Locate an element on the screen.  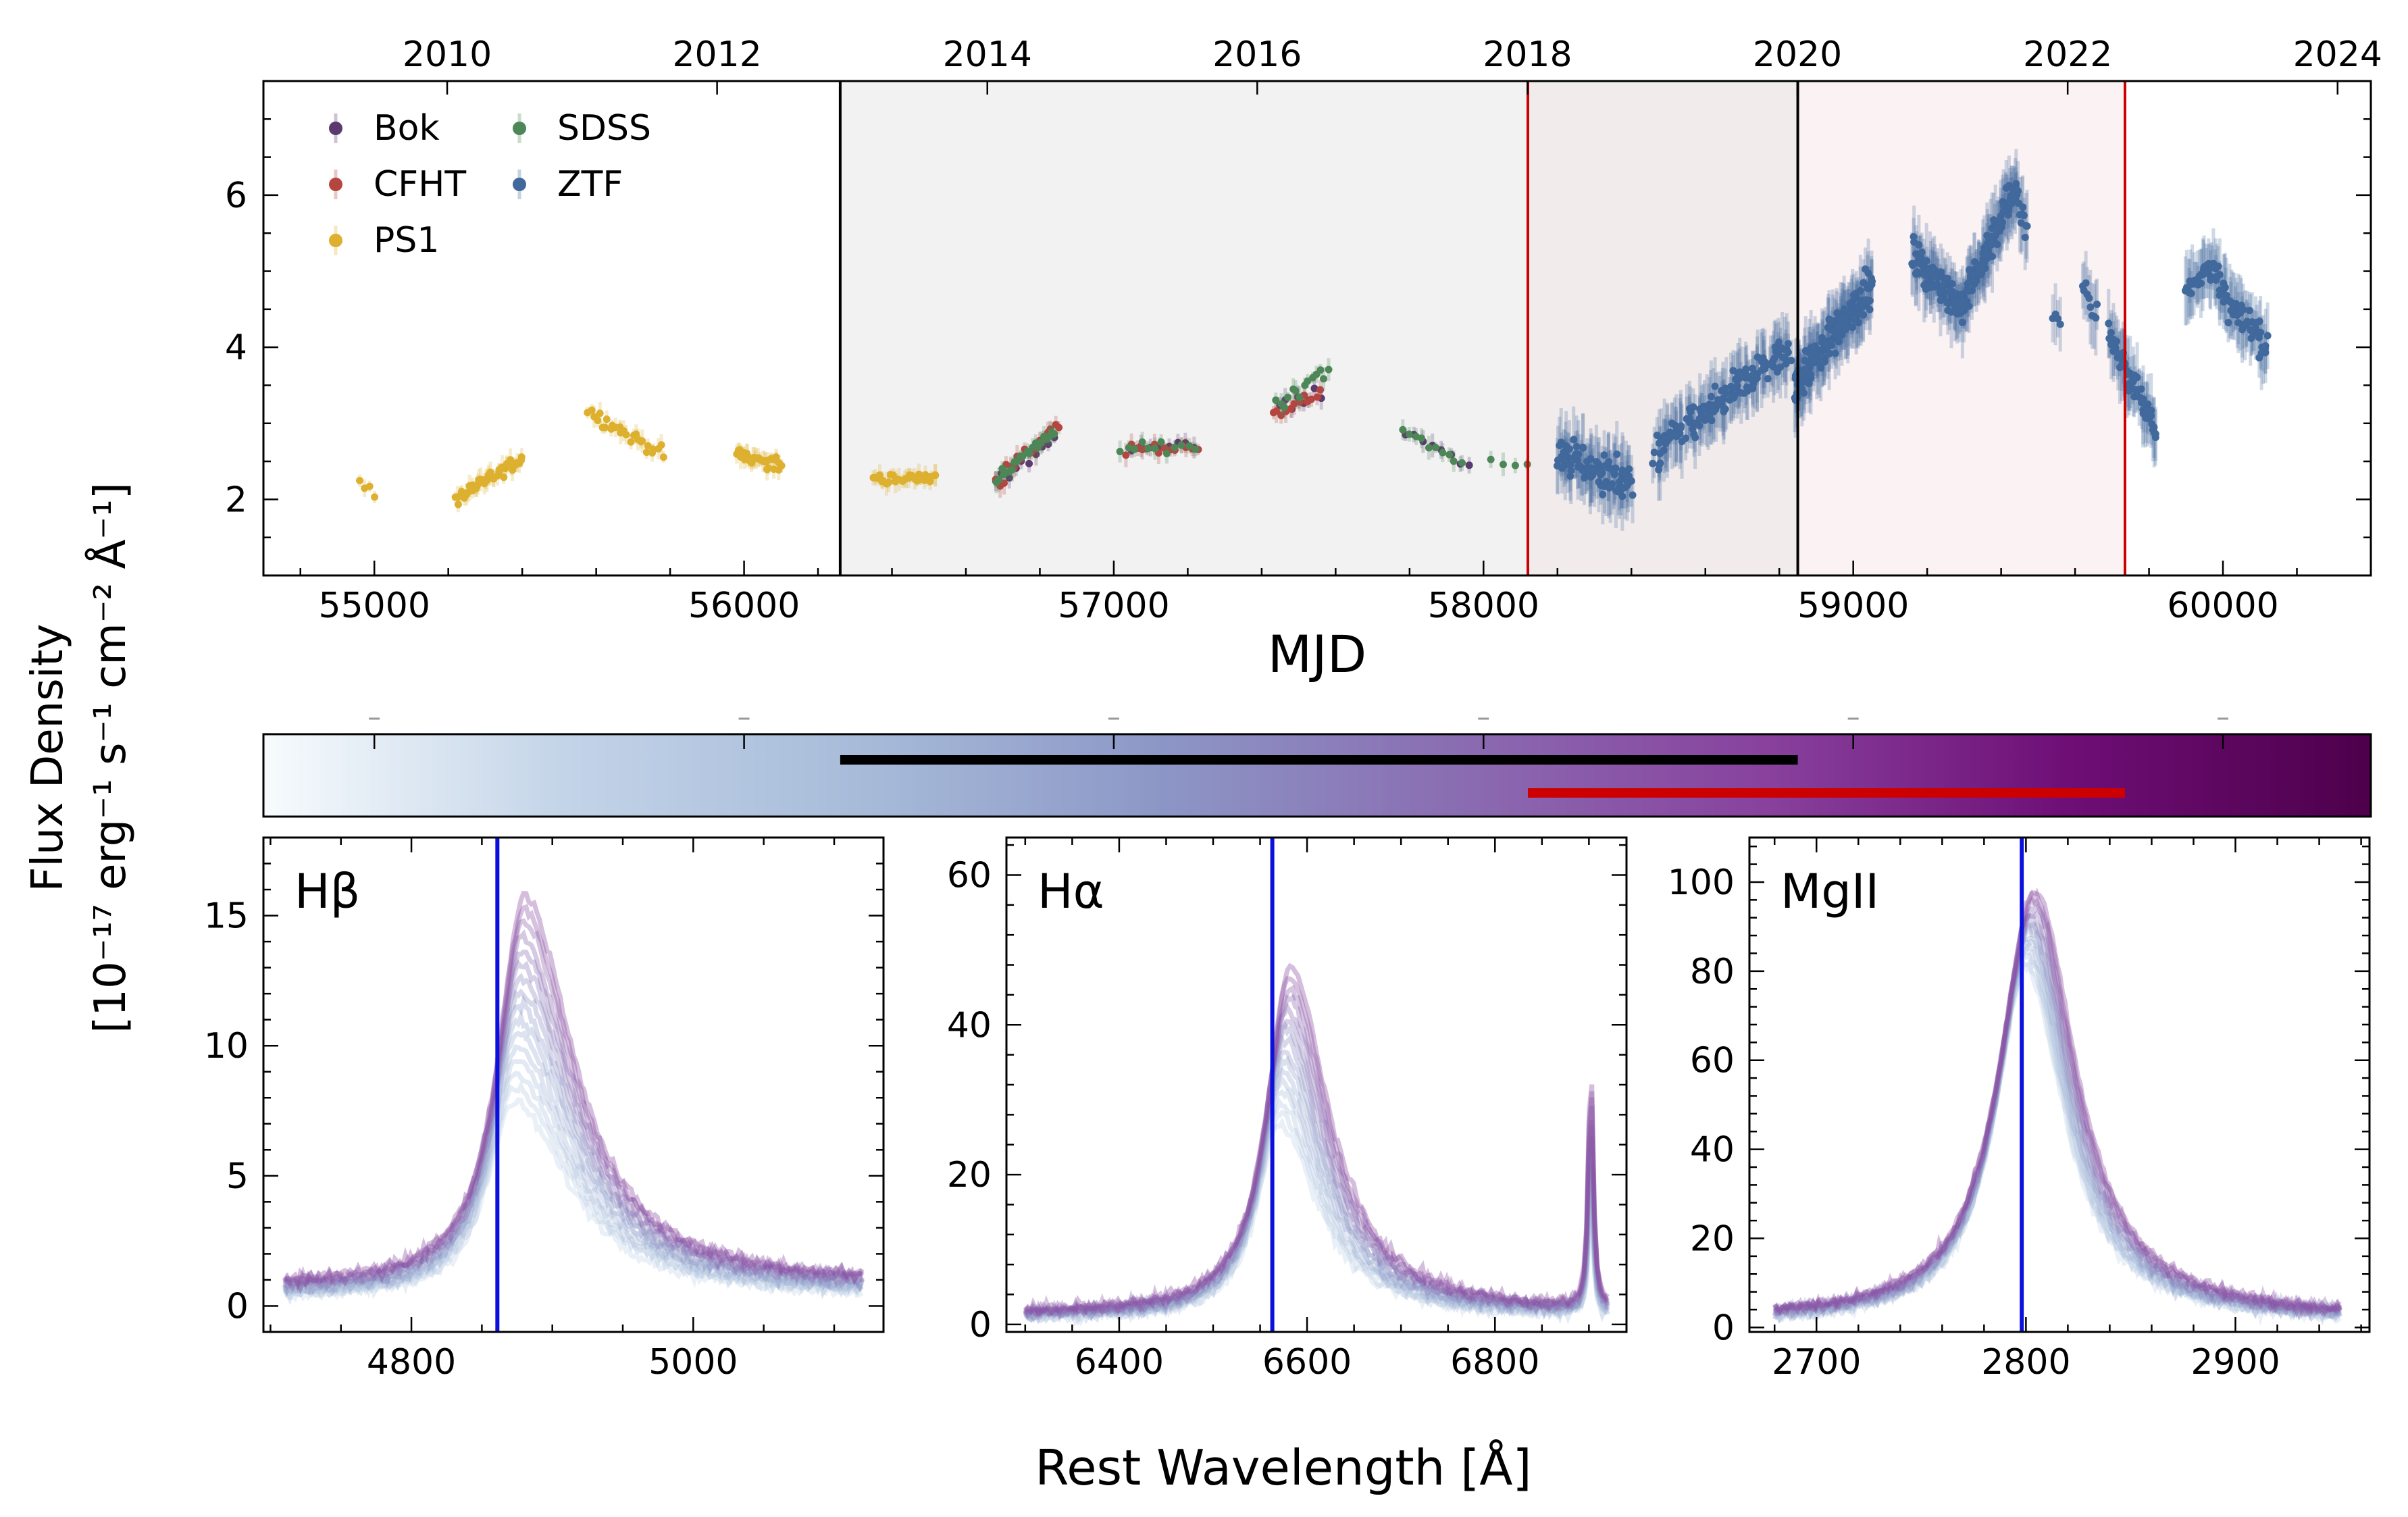
top-tick-label: 2024 is located at coordinates (2337, 55).